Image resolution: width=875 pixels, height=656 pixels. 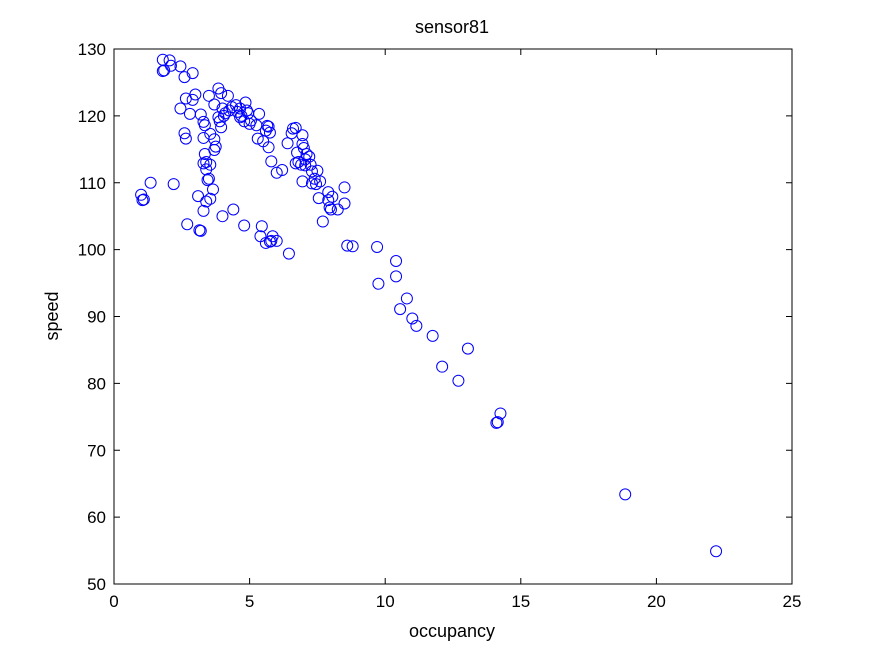 What do you see at coordinates (92, 49) in the screenshot?
I see `y-tick-label: 130` at bounding box center [92, 49].